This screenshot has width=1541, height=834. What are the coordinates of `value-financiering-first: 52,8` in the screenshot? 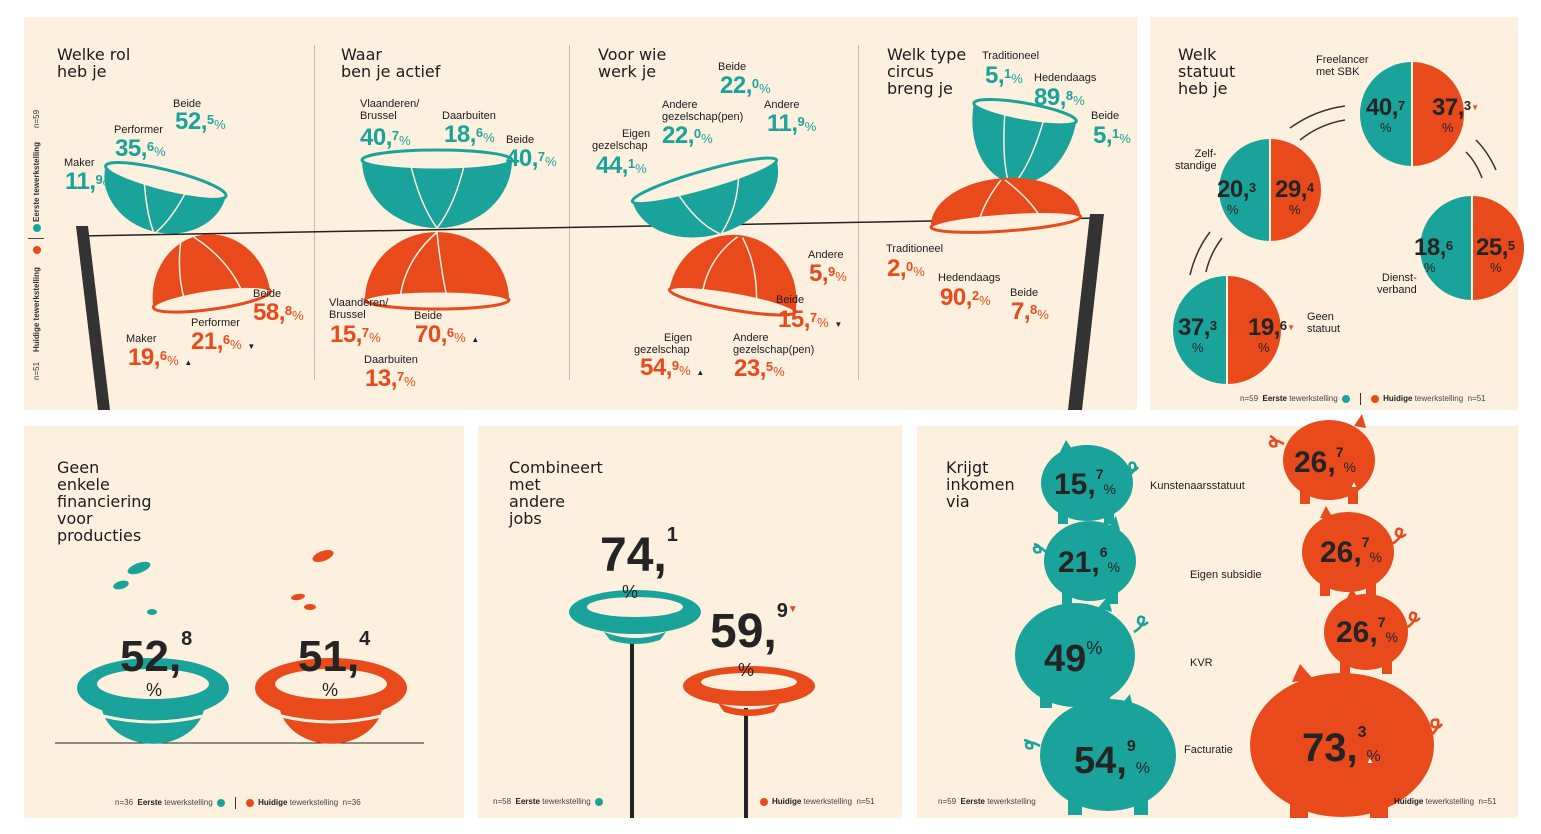 It's located at (156, 654).